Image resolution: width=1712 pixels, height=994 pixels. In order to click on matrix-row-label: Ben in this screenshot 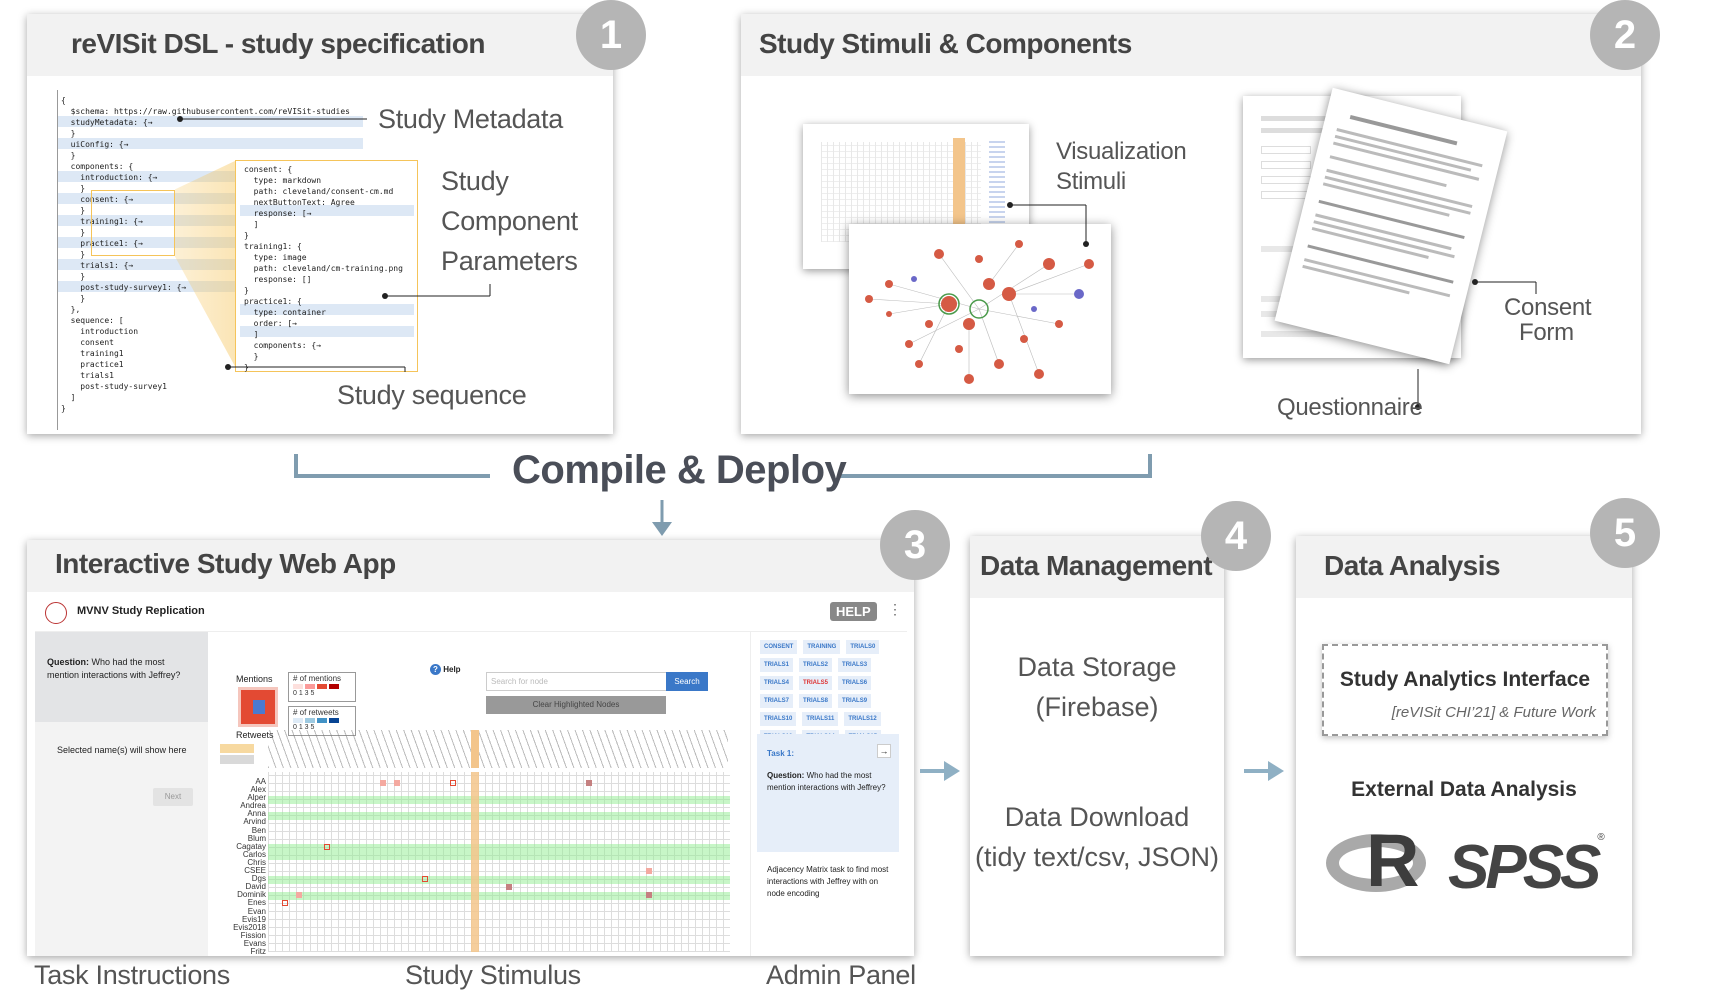, I will do `click(258, 830)`.